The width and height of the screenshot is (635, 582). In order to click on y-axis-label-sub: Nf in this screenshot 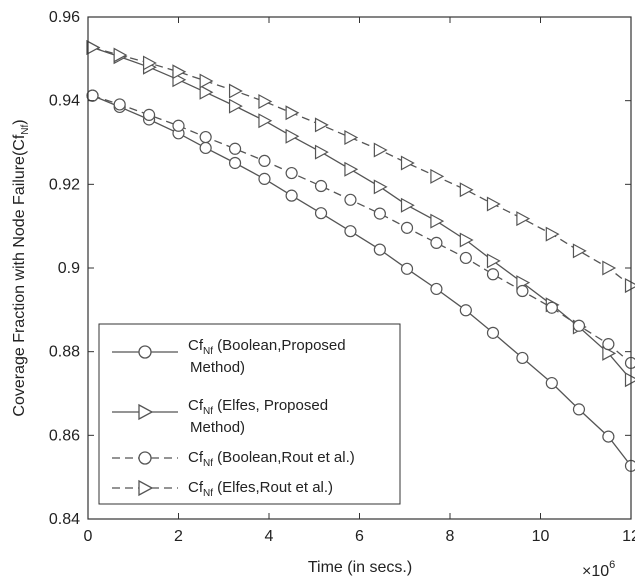, I will do `click(25, 129)`.